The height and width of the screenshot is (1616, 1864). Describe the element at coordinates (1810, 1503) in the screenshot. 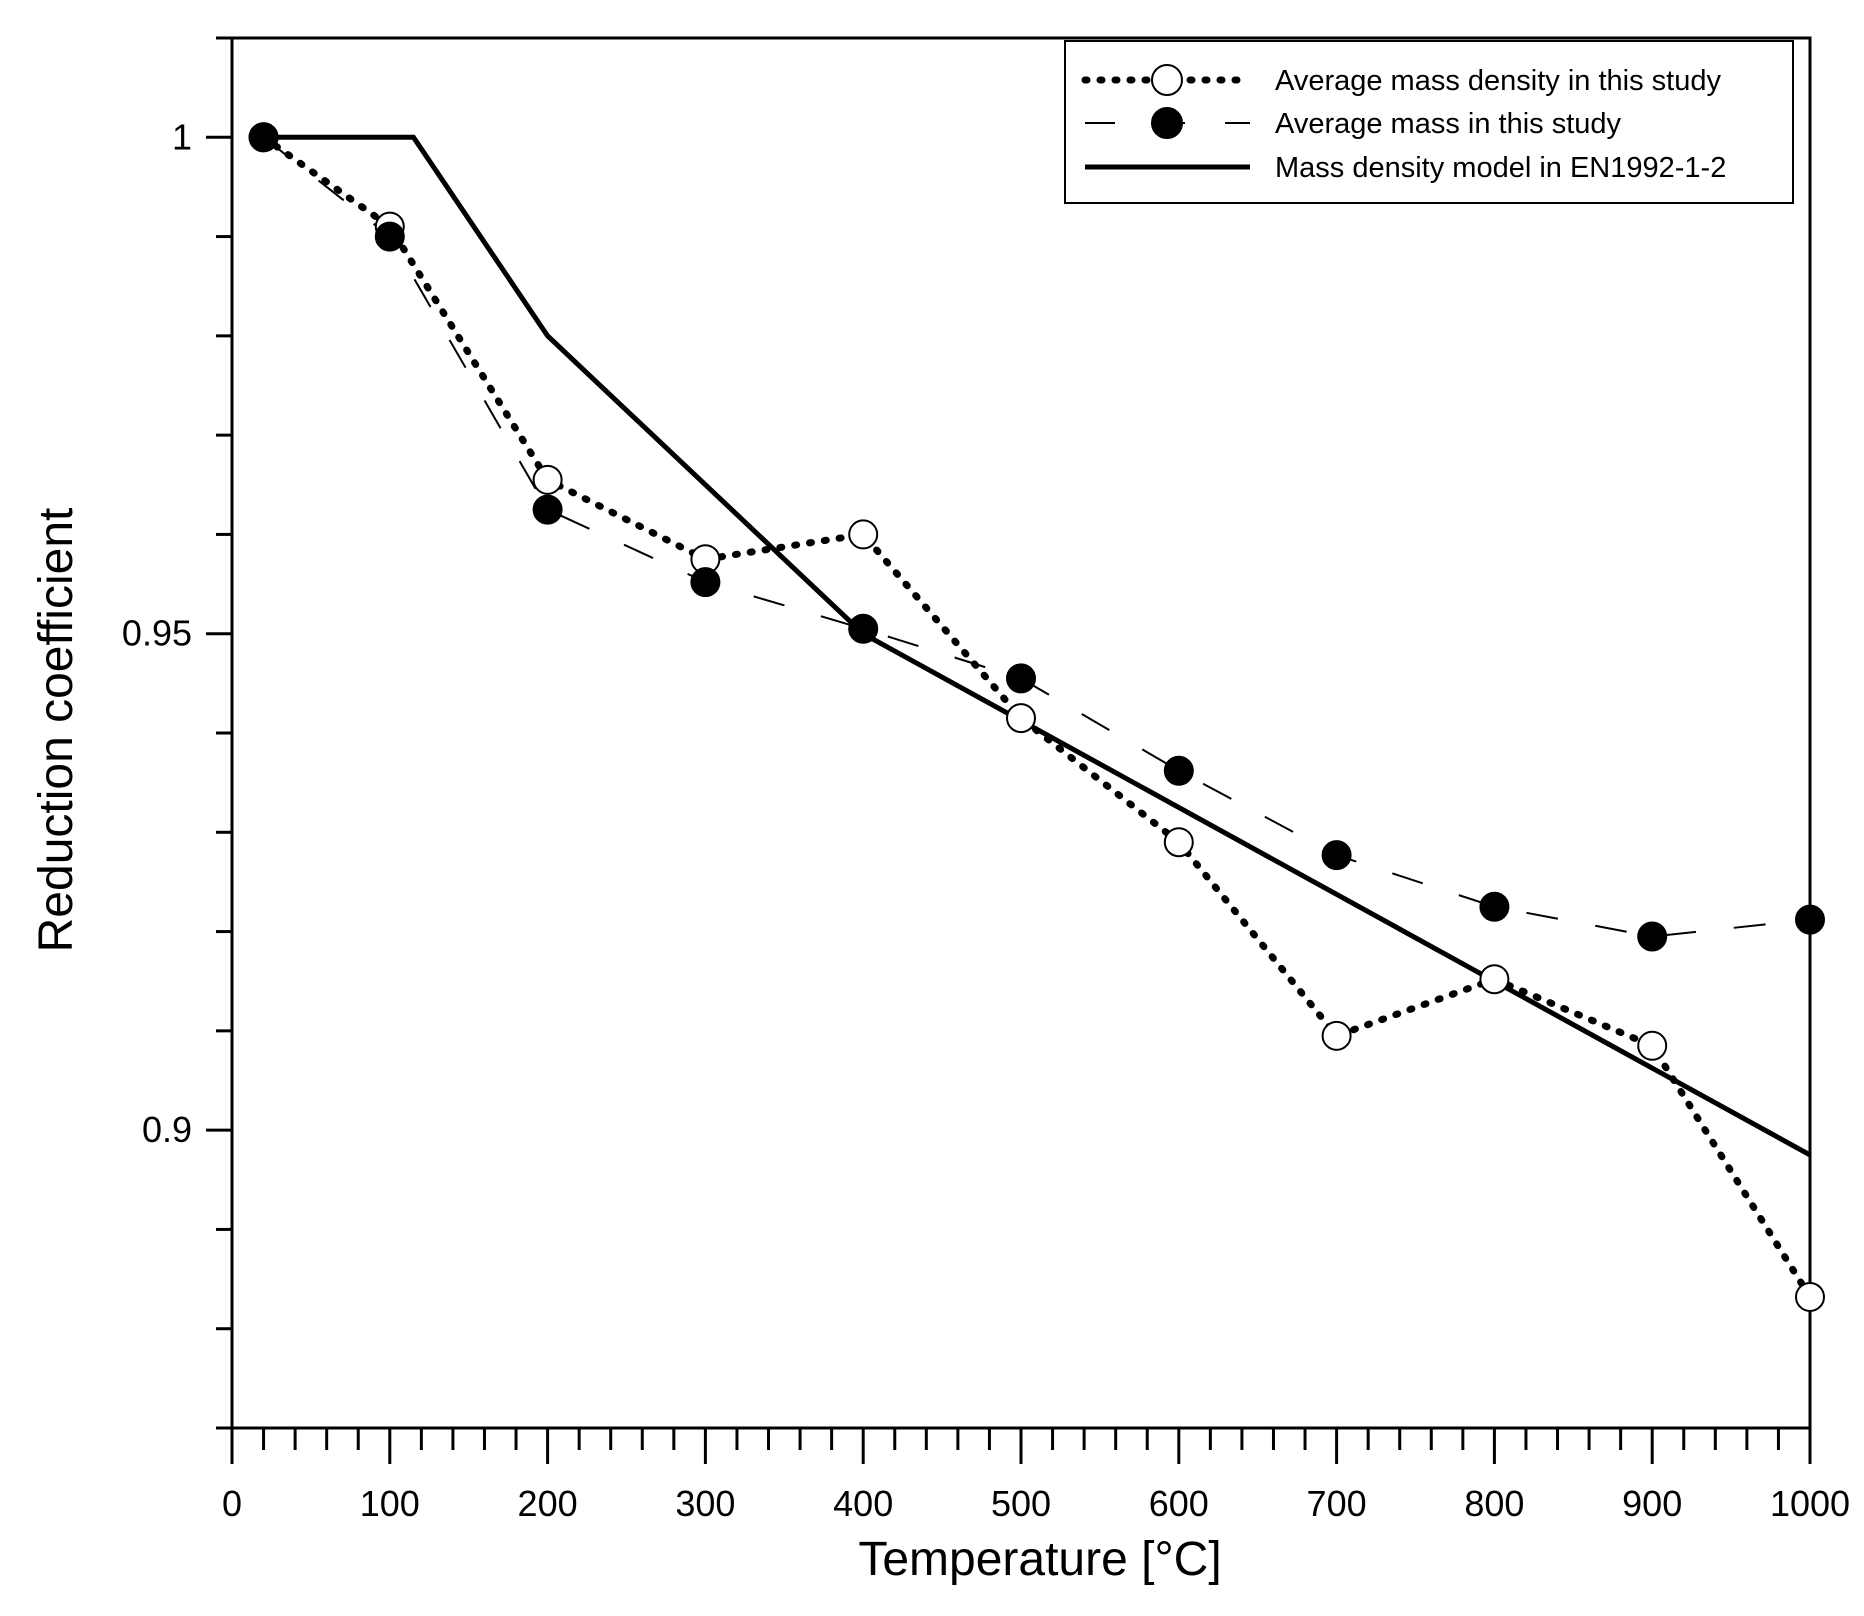

I see `x-tick-label: 1000` at that location.